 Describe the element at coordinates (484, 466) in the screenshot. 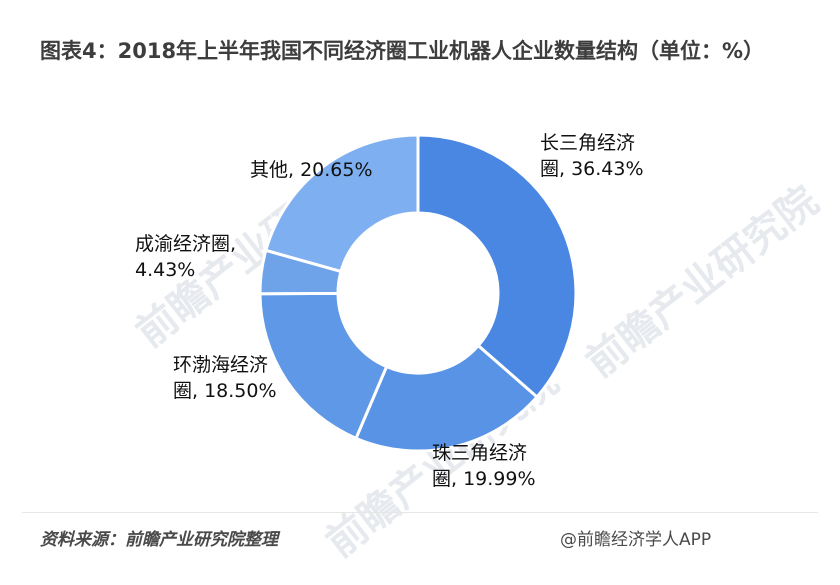

I see `label-pearl: 珠三角经济 圈, 19.99%` at that location.